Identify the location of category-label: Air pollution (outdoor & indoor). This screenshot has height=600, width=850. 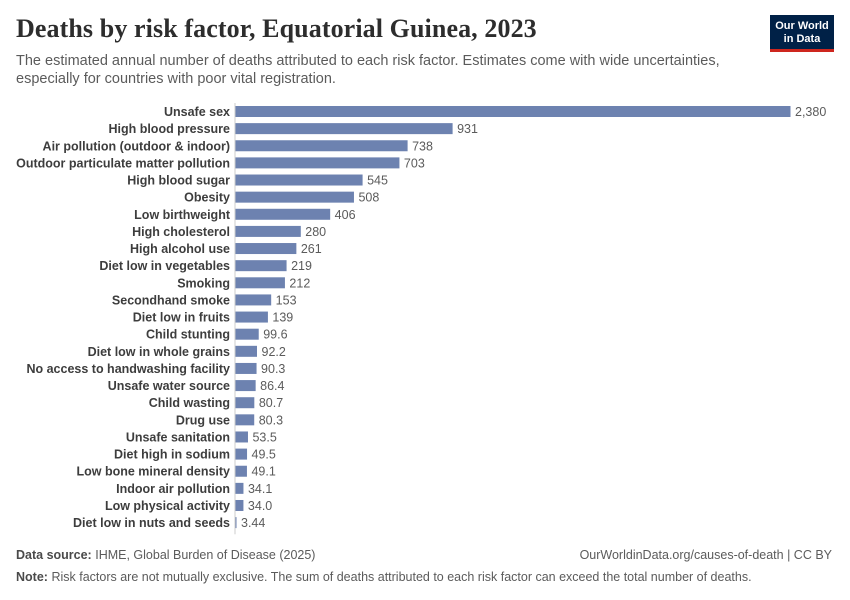
(136, 146).